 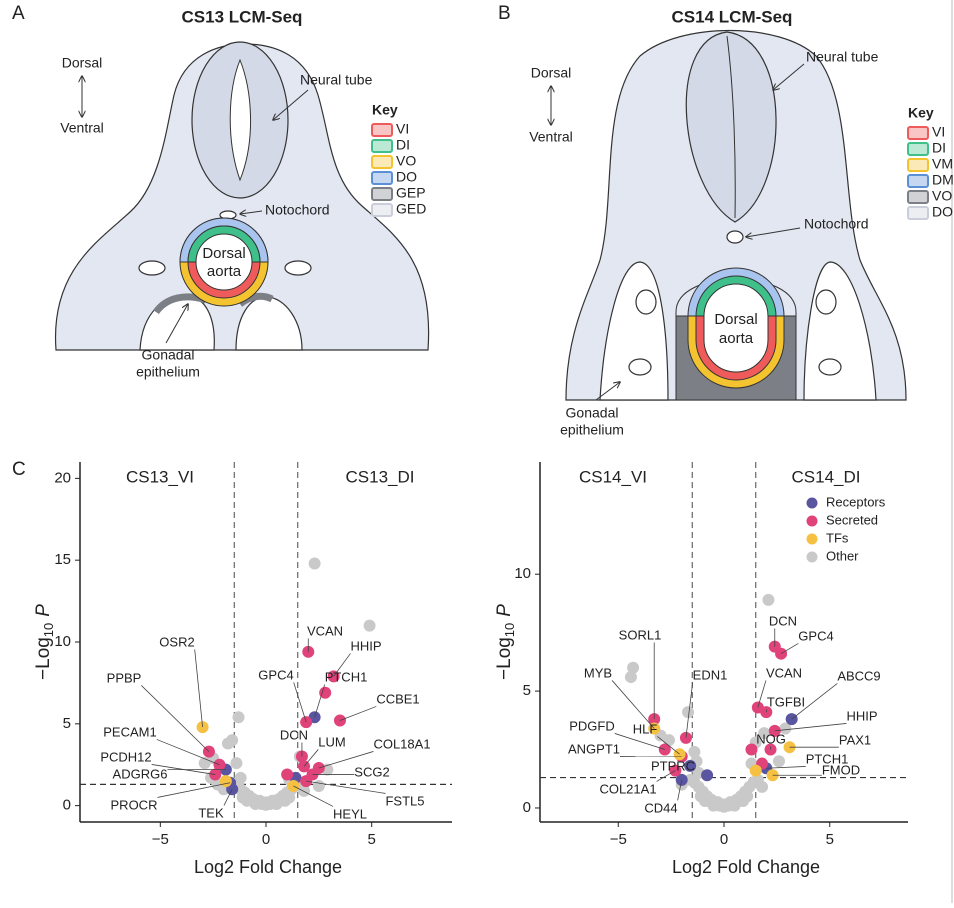 What do you see at coordinates (134, 804) in the screenshot?
I see `point-label: PROCR` at bounding box center [134, 804].